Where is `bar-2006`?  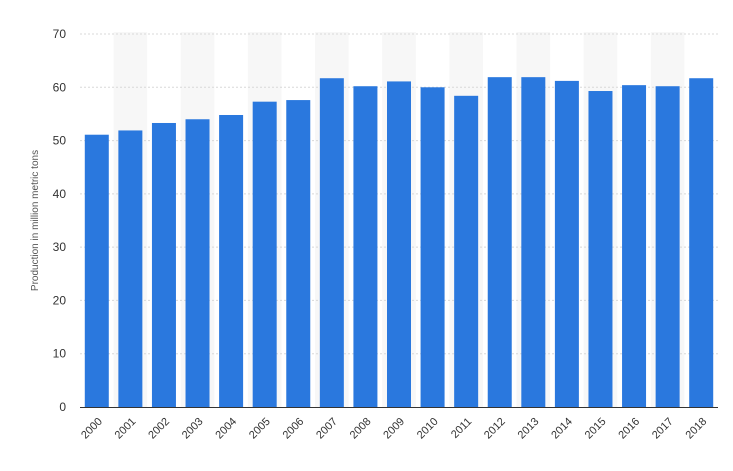
bar-2006 is located at coordinates (298, 254).